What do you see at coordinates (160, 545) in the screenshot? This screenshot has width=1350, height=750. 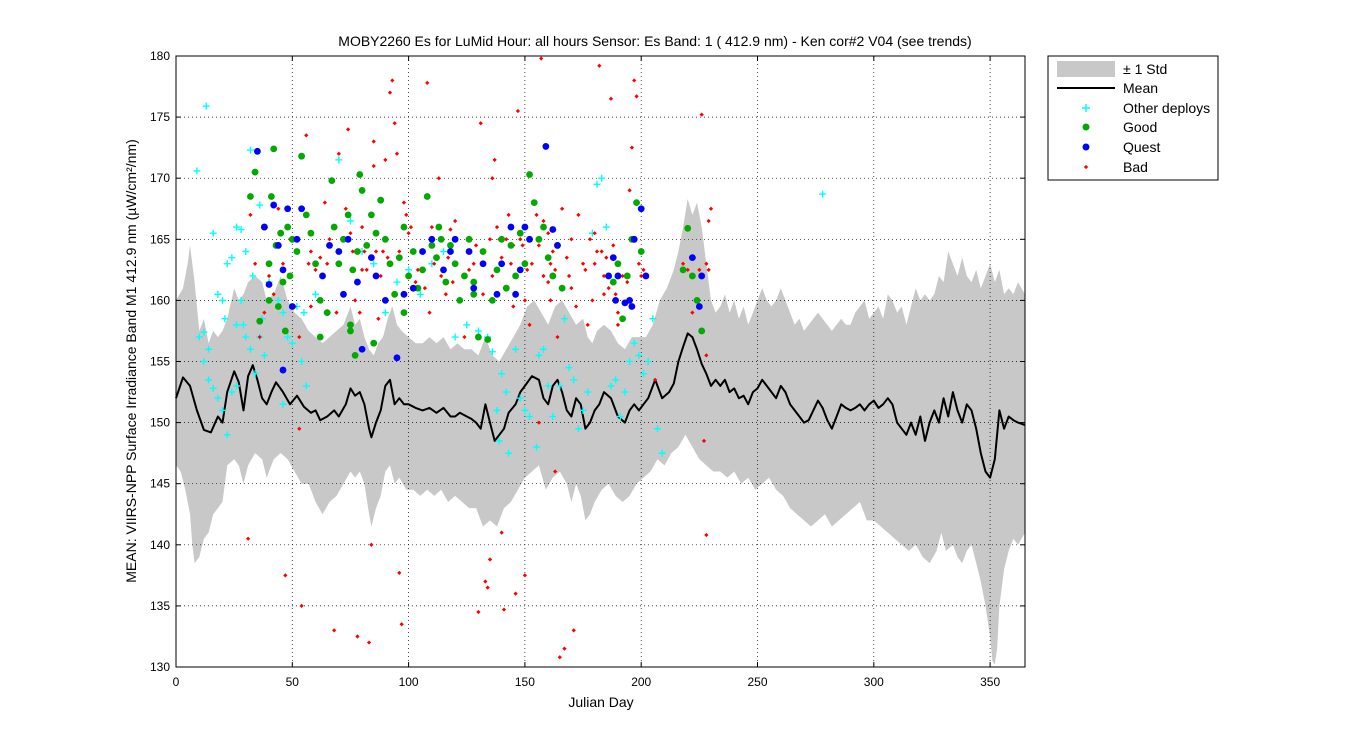 I see `y-tick-label: 140` at bounding box center [160, 545].